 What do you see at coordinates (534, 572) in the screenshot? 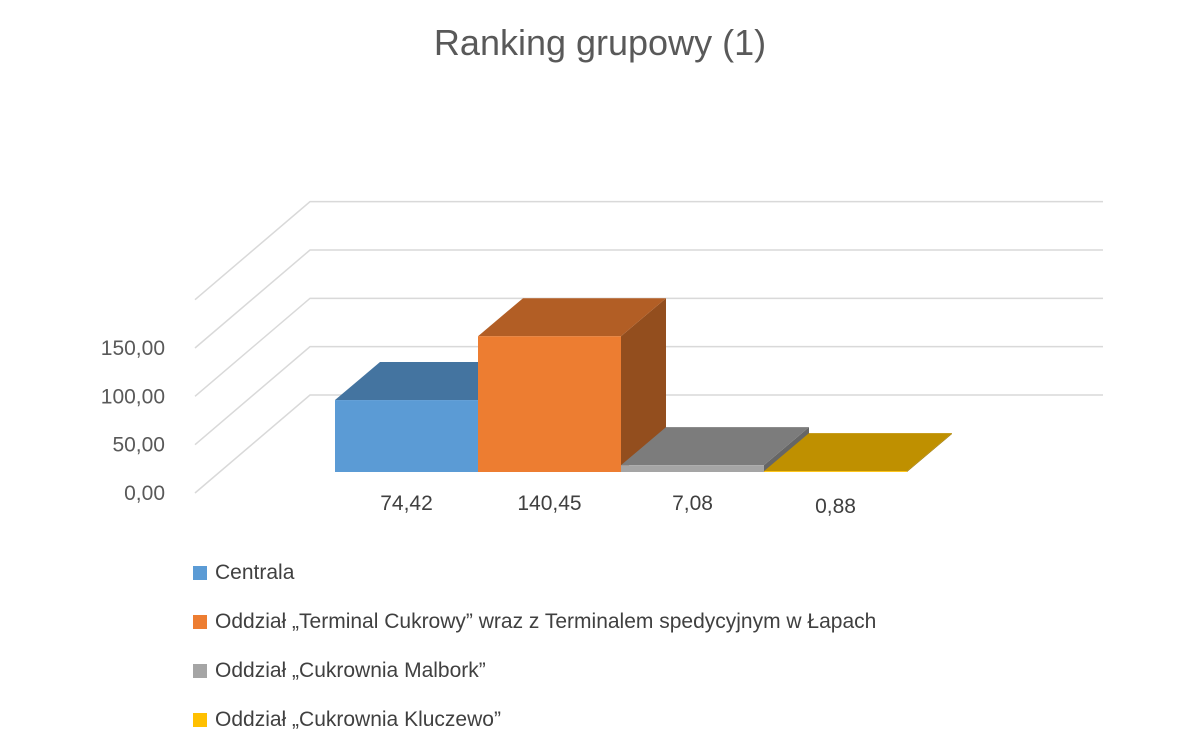
I see `legend-item: Centrala` at bounding box center [534, 572].